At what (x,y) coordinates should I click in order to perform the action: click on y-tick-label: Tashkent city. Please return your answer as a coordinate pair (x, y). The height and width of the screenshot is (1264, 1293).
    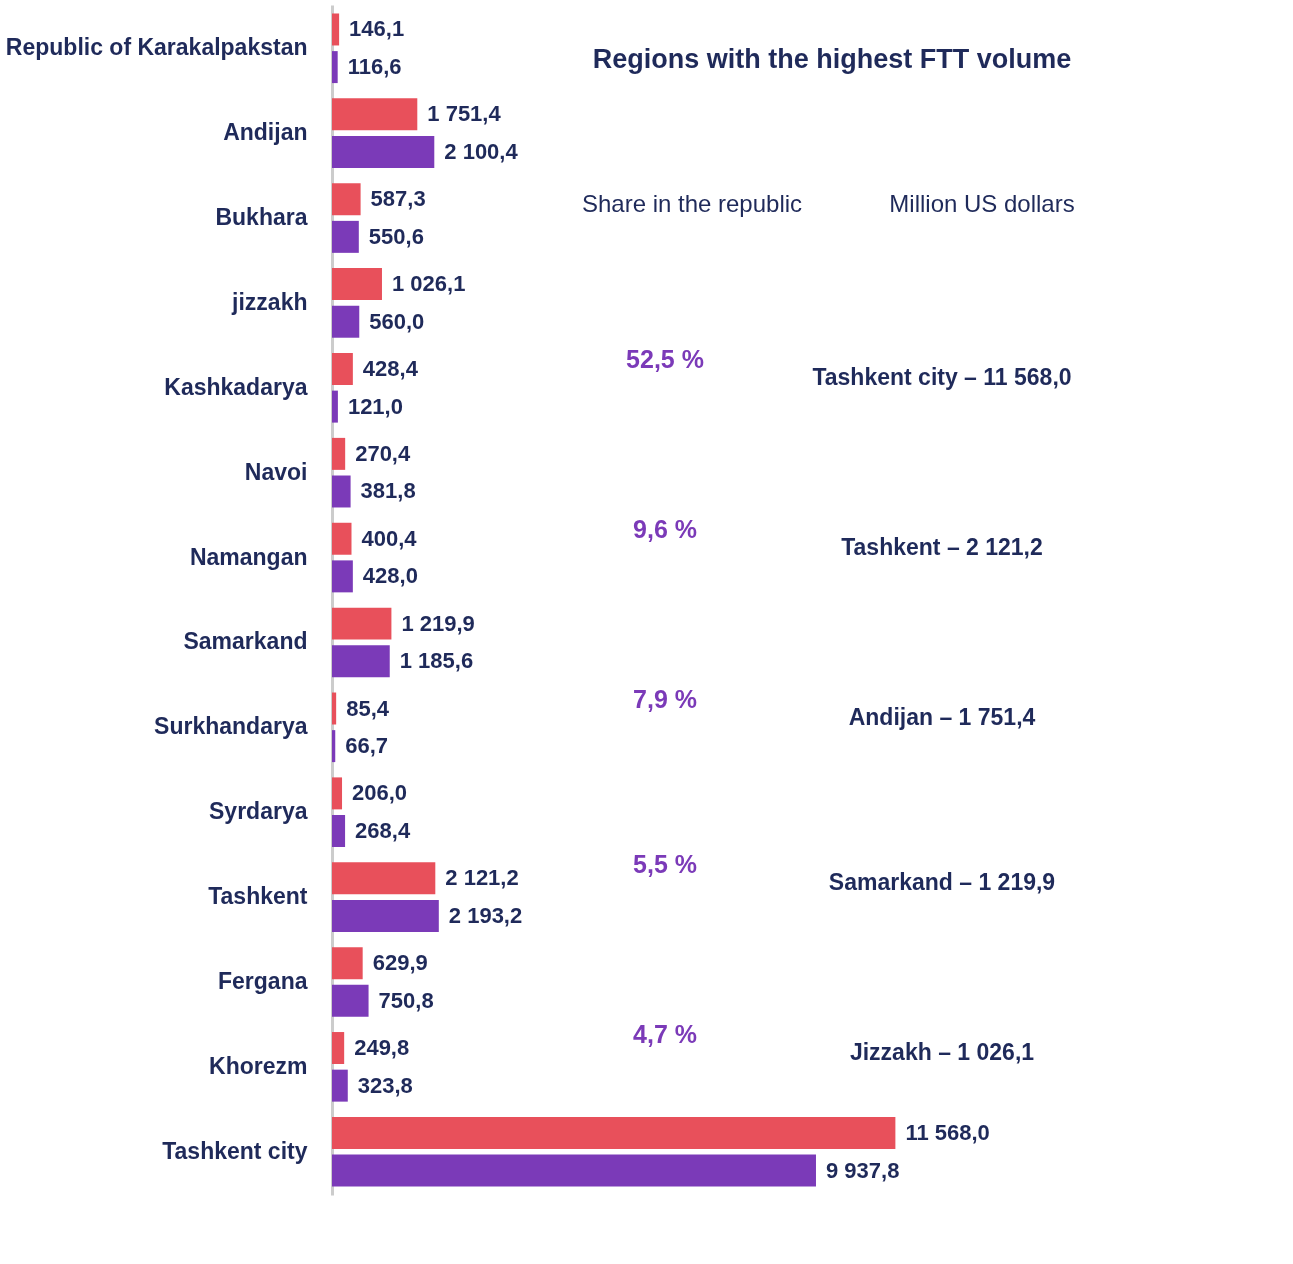
    Looking at the image, I should click on (235, 1150).